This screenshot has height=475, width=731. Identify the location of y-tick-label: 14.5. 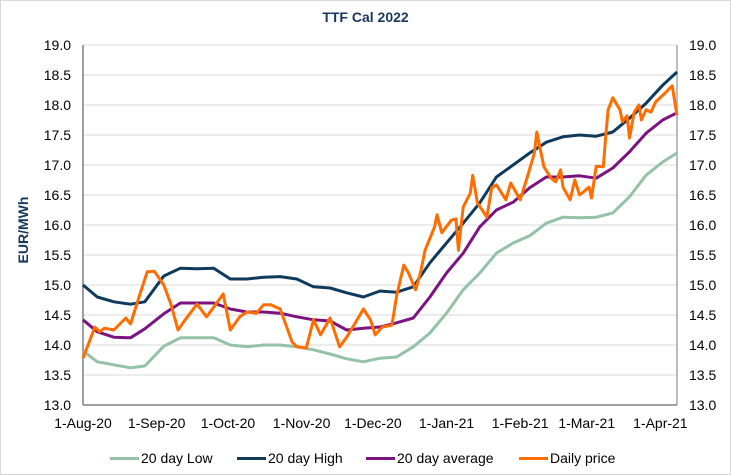
(57, 315).